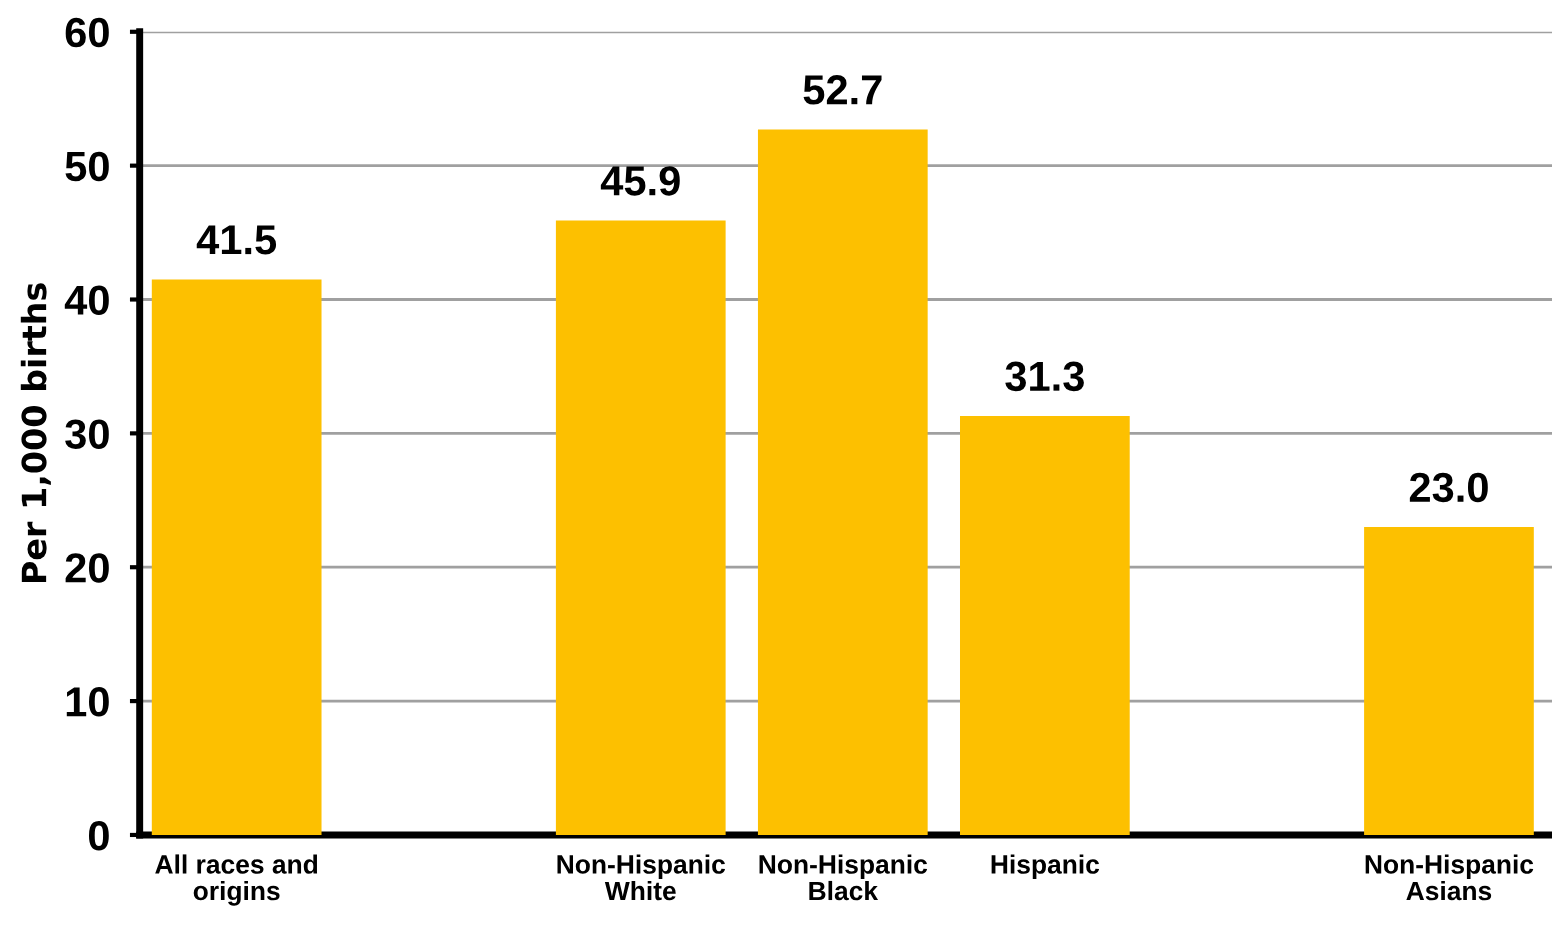 The width and height of the screenshot is (1552, 935). Describe the element at coordinates (87, 434) in the screenshot. I see `y-tick-label: 30` at that location.